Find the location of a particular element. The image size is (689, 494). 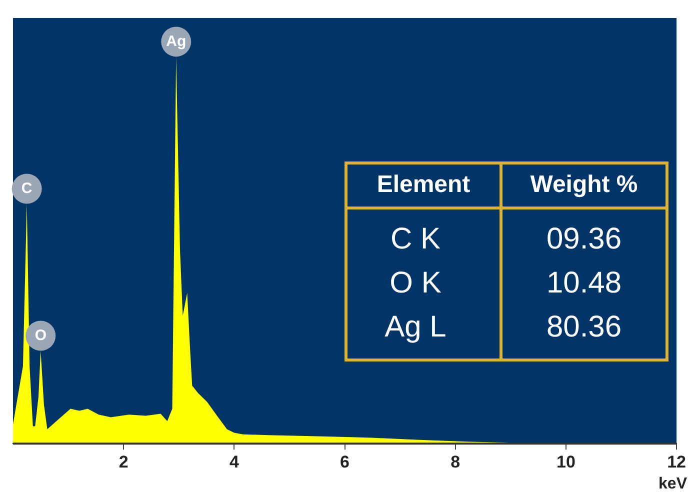

annotation: Ag is located at coordinates (176, 41).